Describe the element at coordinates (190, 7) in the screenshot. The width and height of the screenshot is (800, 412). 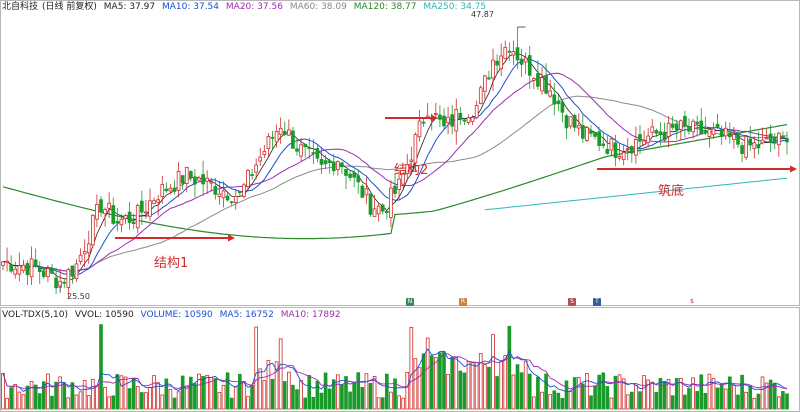
I see `ma10-label: MA10: 37.54` at that location.